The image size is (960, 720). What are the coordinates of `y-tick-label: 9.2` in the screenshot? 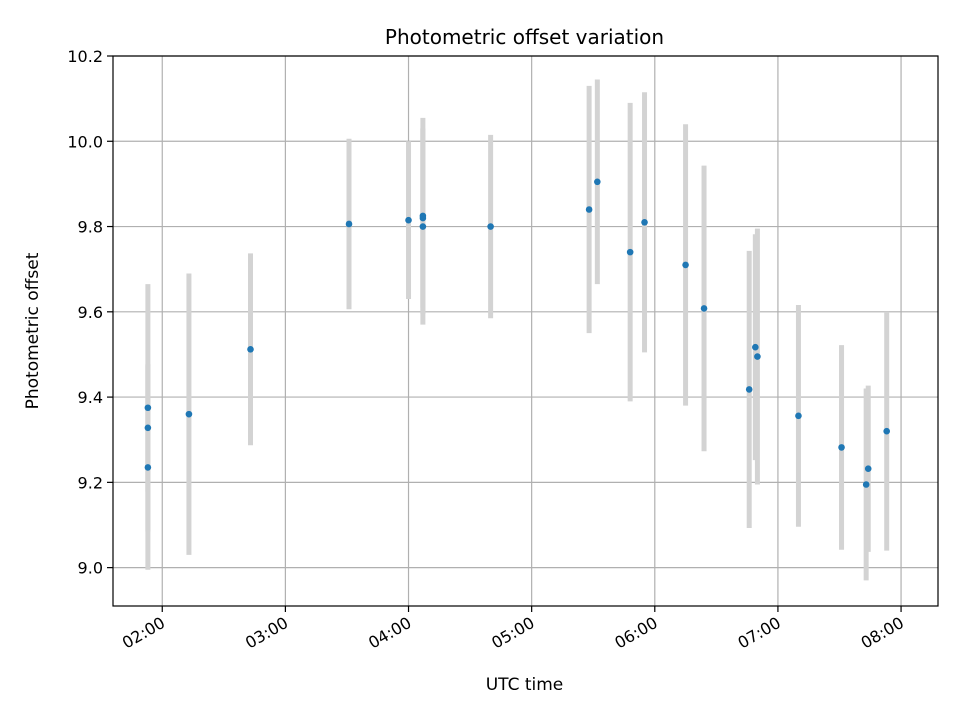 It's located at (90, 482).